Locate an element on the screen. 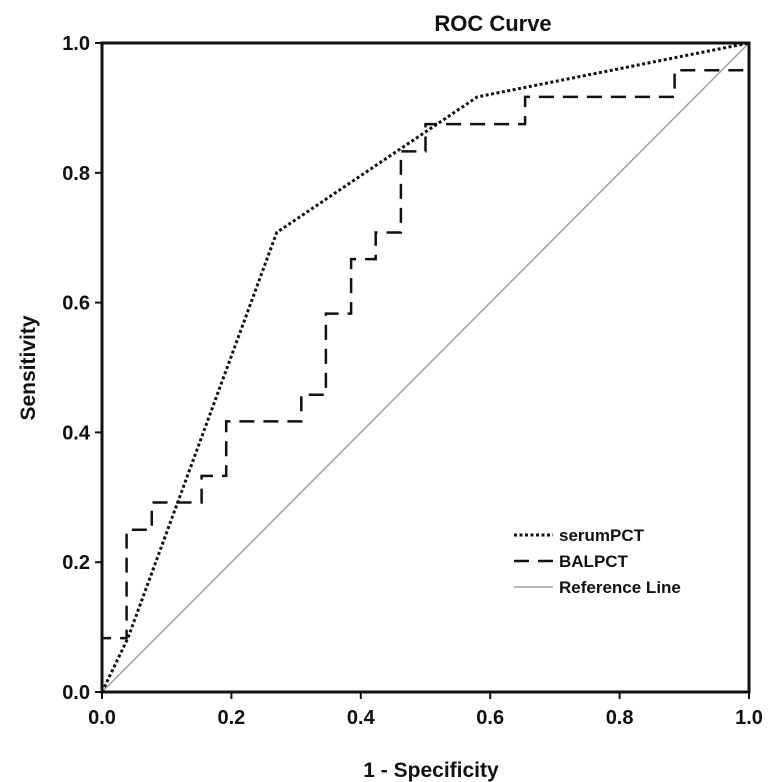  x-tick-label: 0.8 is located at coordinates (620, 718).